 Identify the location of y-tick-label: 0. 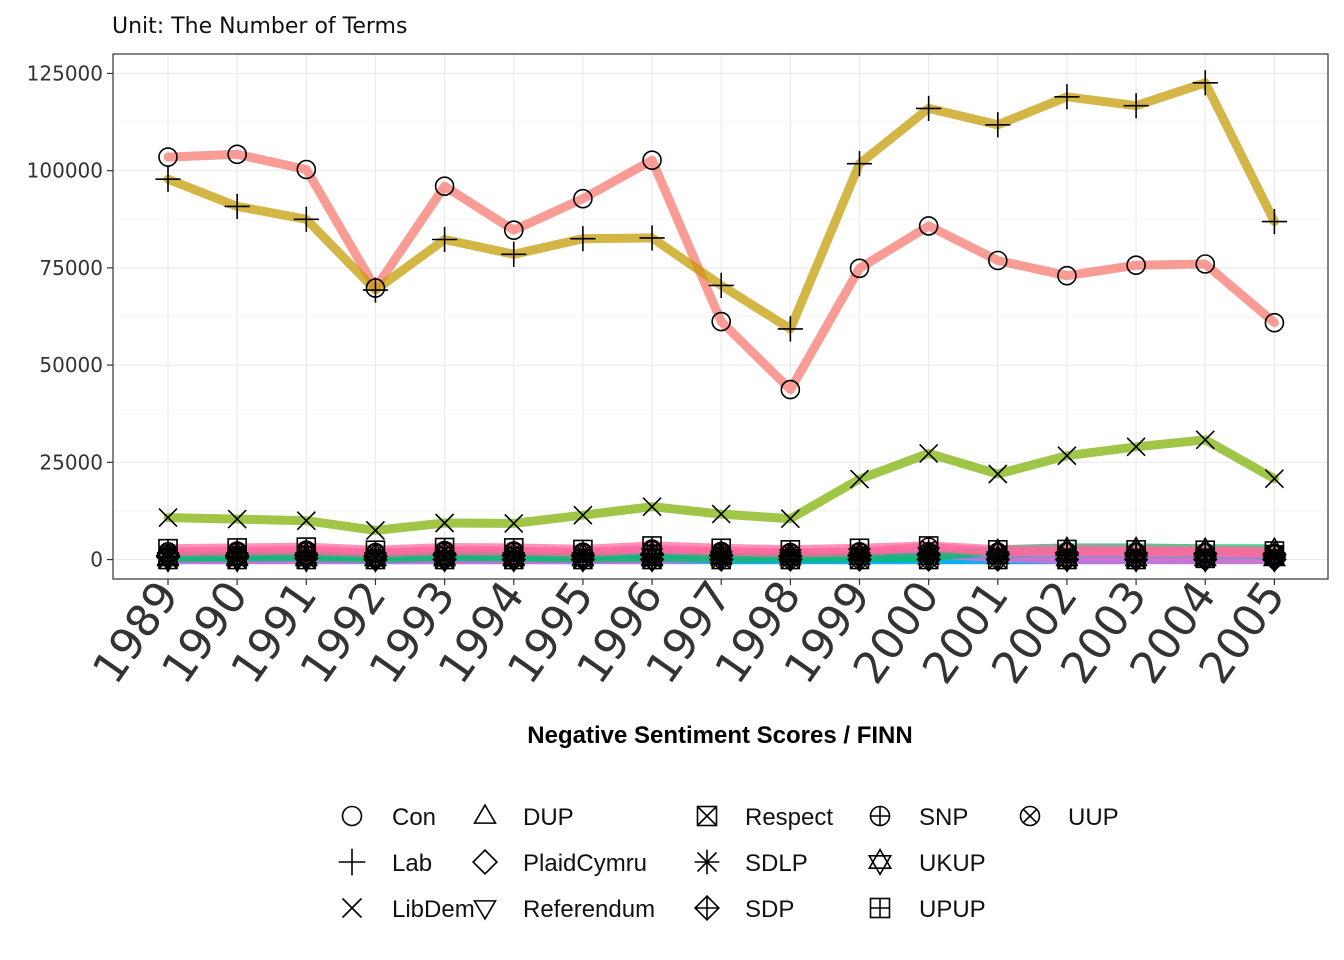
(96, 560).